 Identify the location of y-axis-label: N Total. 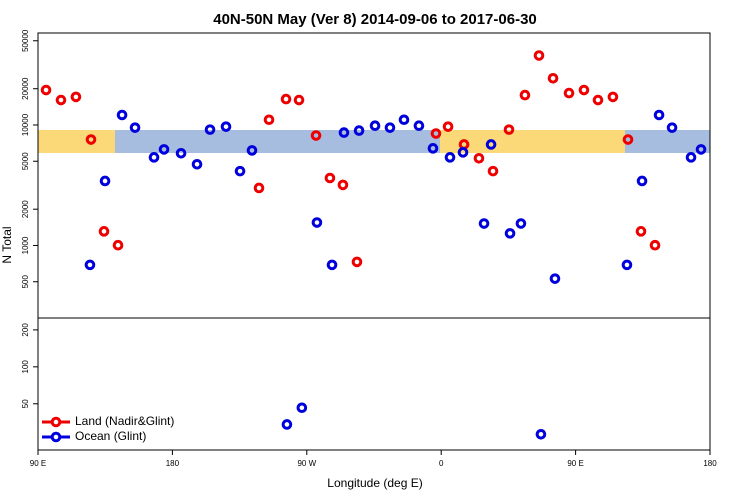
(7, 244).